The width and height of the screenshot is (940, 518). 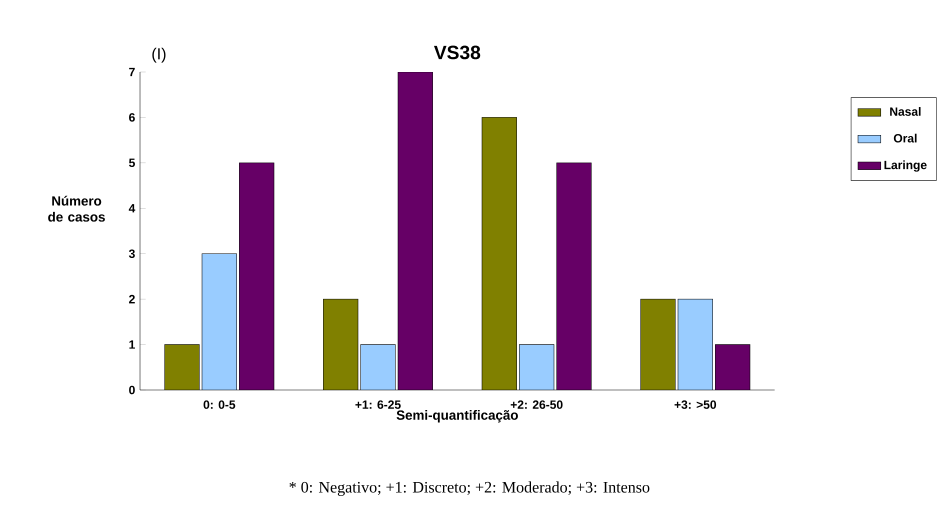 What do you see at coordinates (159, 55) in the screenshot?
I see `text: (I)` at bounding box center [159, 55].